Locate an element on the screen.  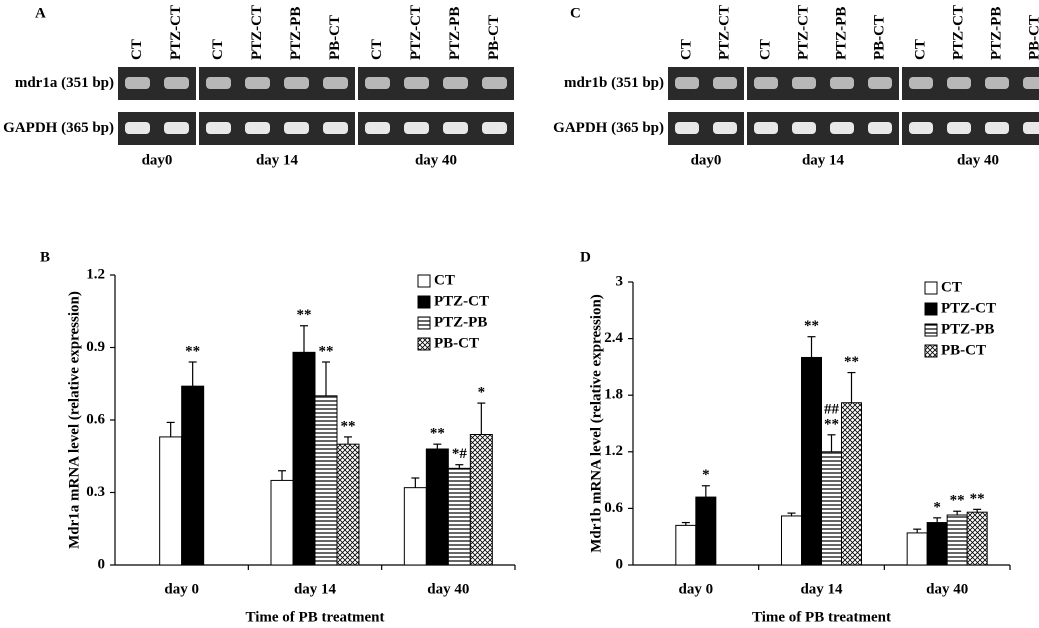
y-tick-label: 3 is located at coordinates (620, 281).